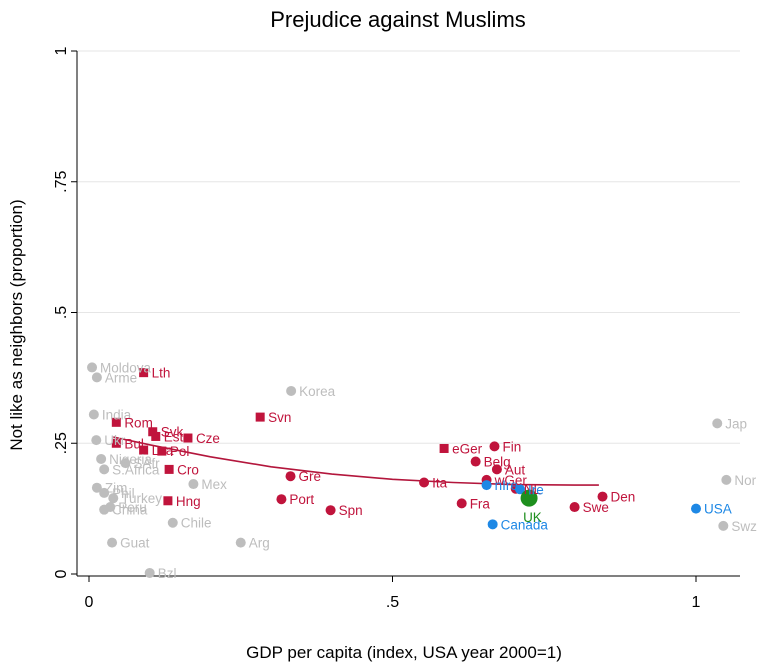  What do you see at coordinates (718, 509) in the screenshot?
I see `point-label-usa: USA` at bounding box center [718, 509].